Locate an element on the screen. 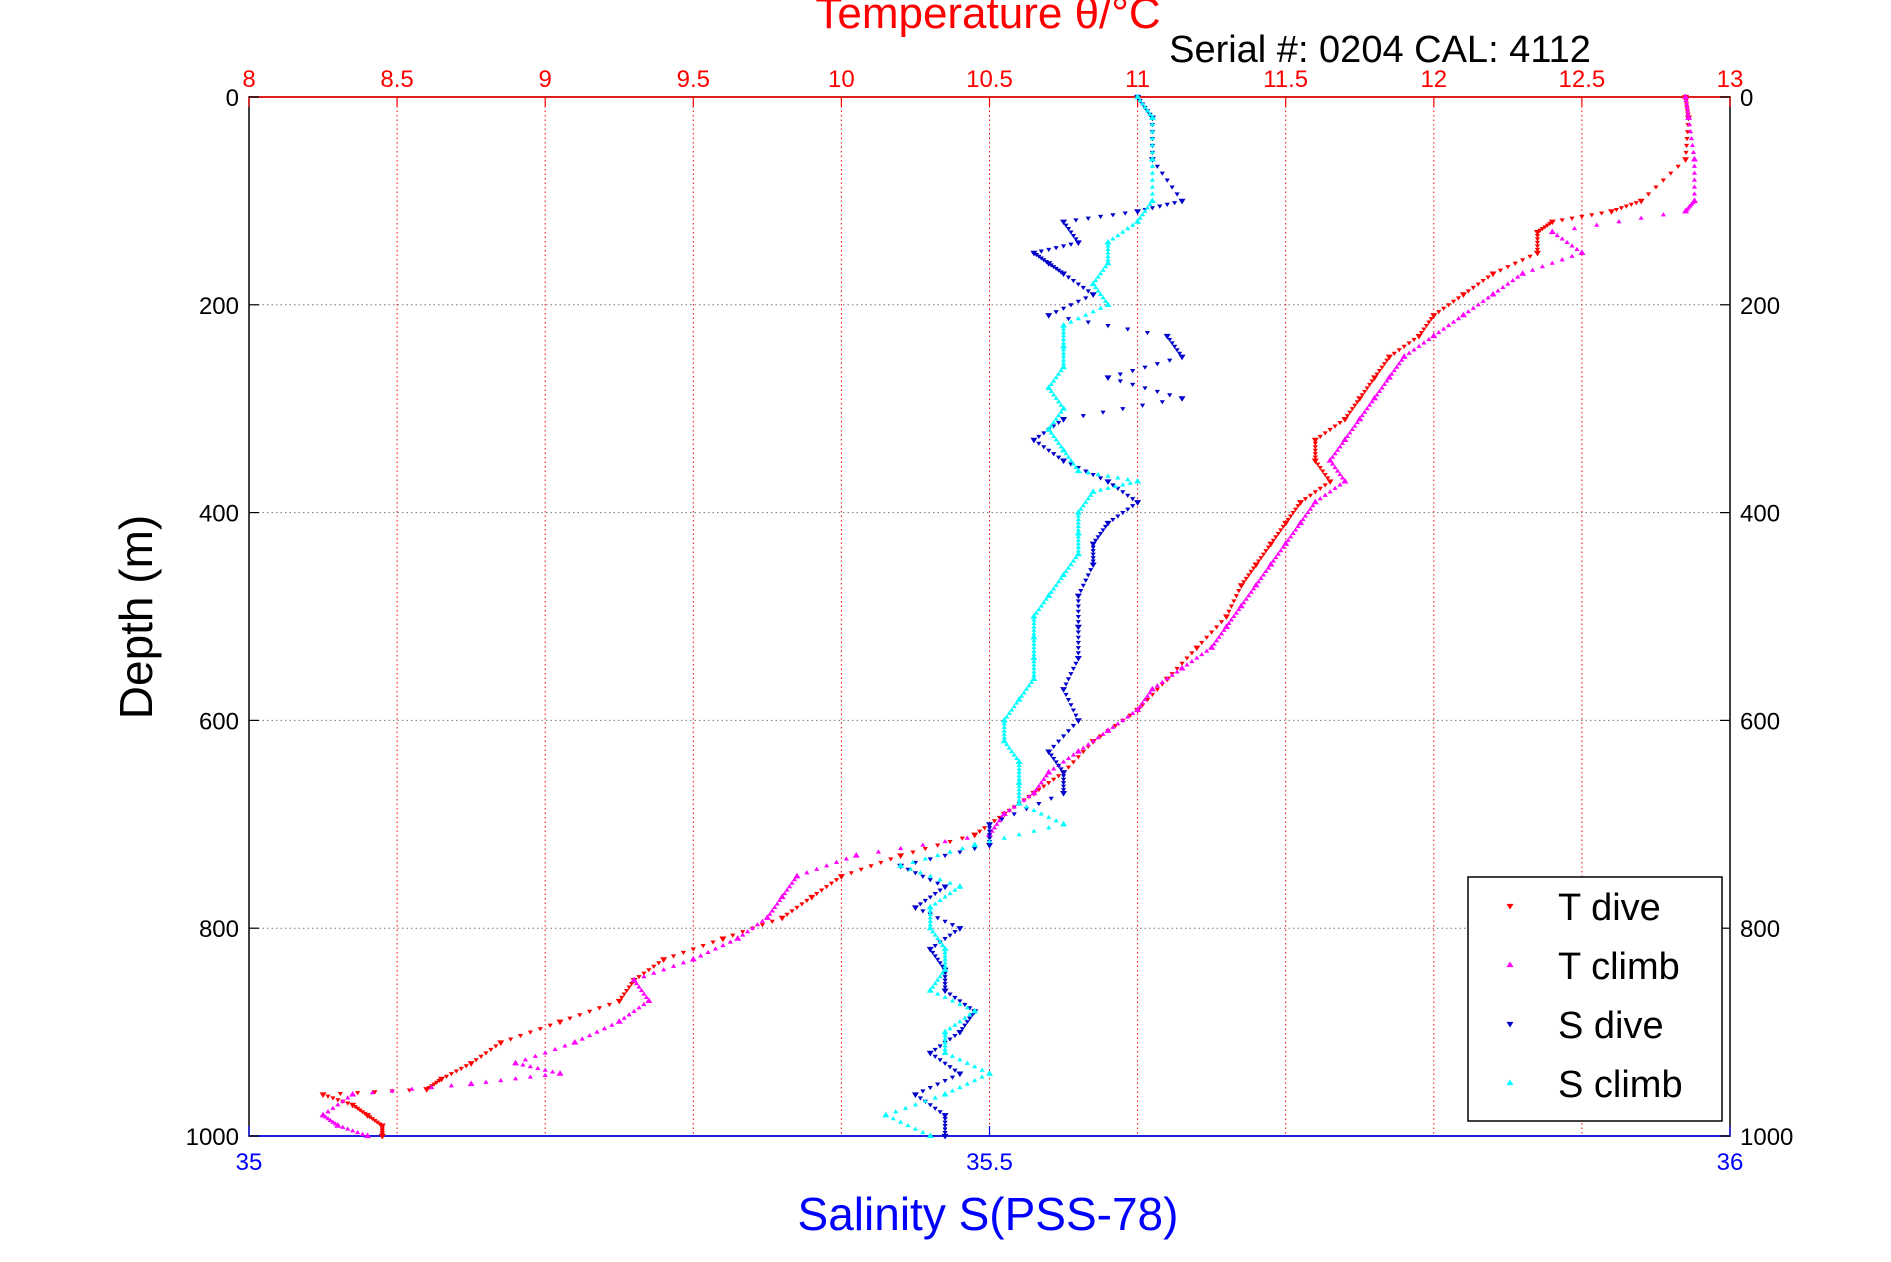 The image size is (1891, 1262). temperature-tick-label: 10.5 is located at coordinates (989, 79).